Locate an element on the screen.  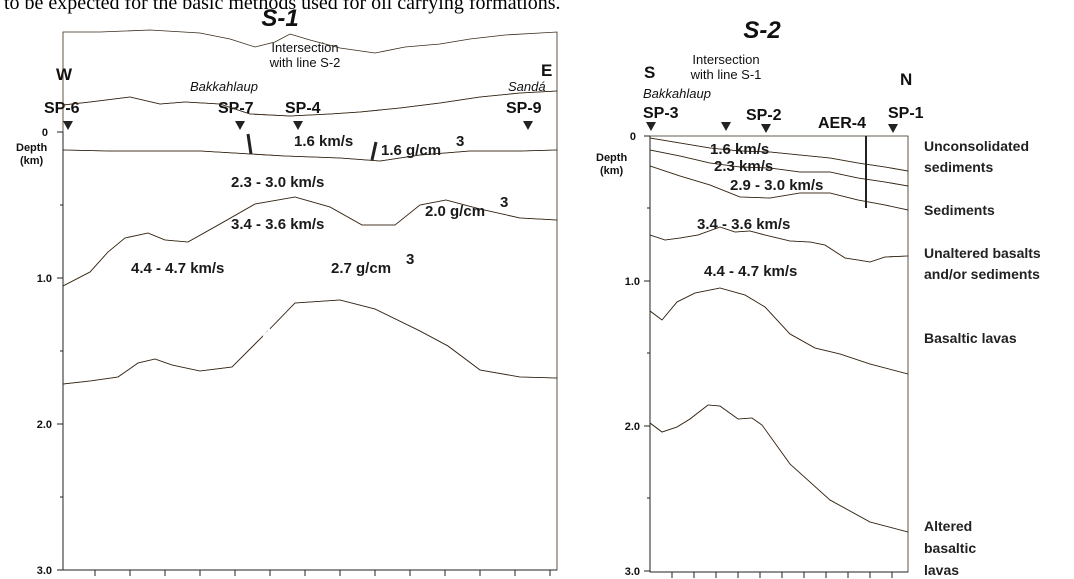
s2-north-label: N is located at coordinates (906, 79).